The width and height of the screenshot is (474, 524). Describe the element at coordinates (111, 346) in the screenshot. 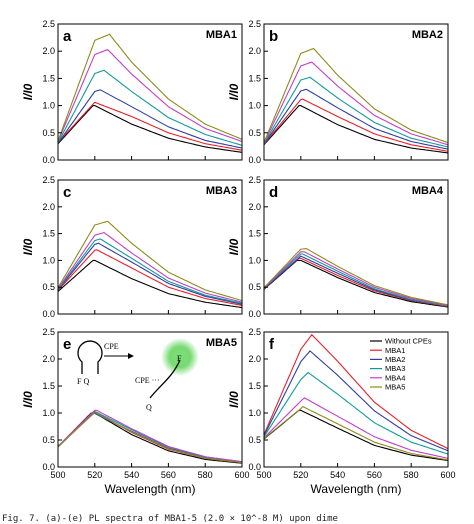

I see `arrow-cpe-label: CPE` at that location.